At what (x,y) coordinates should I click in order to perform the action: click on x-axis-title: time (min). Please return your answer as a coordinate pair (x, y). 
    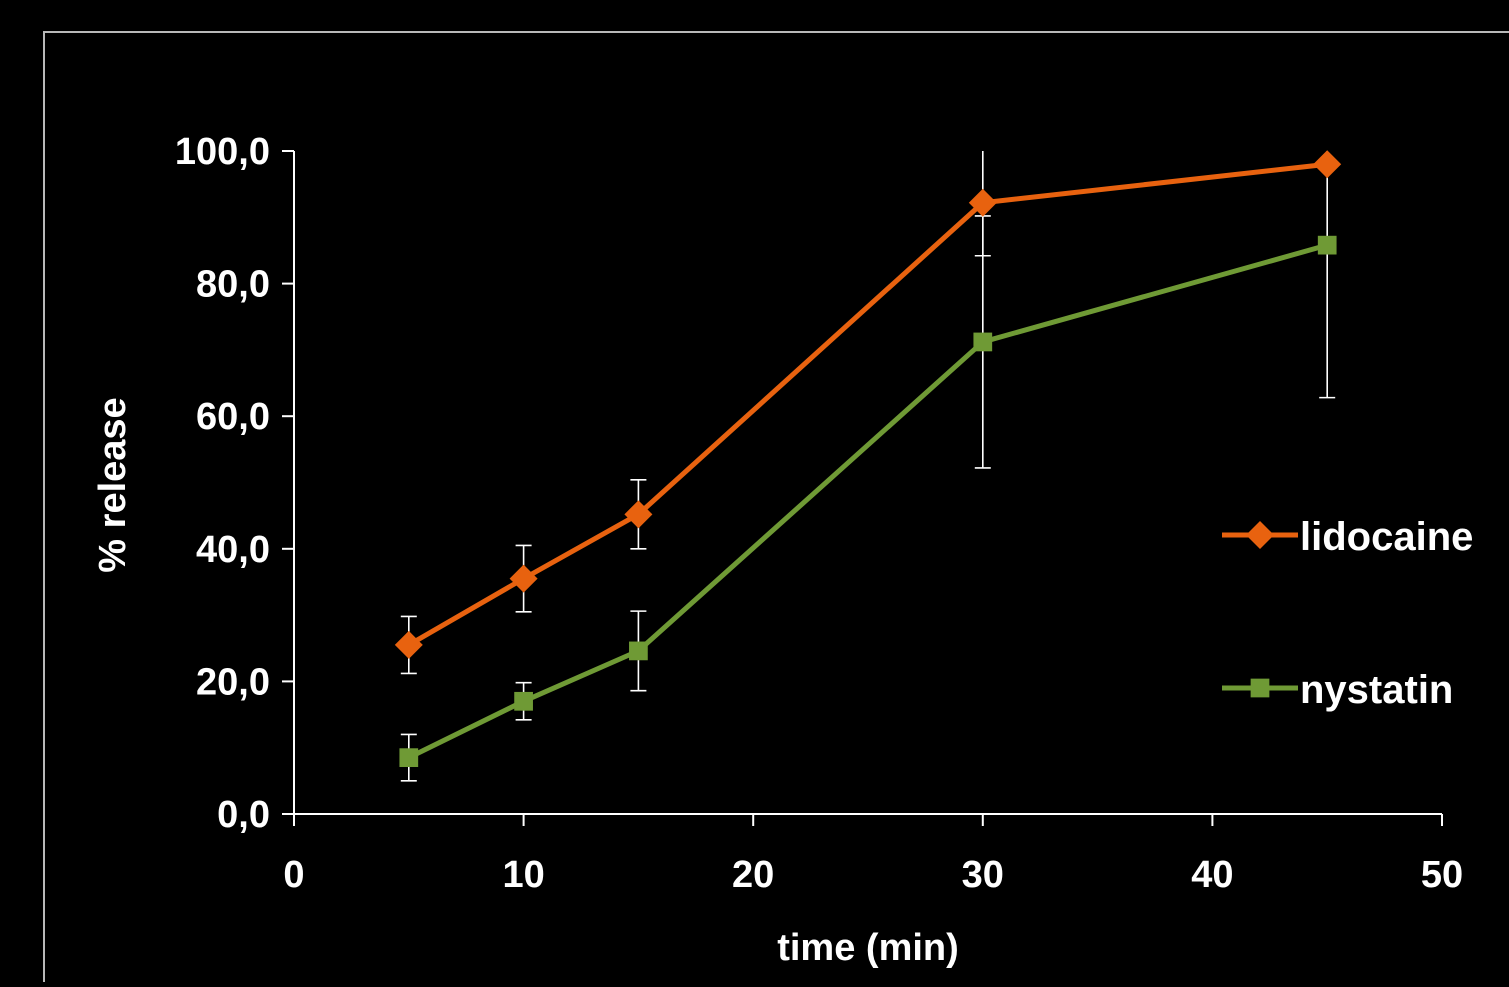
    Looking at the image, I should click on (868, 948).